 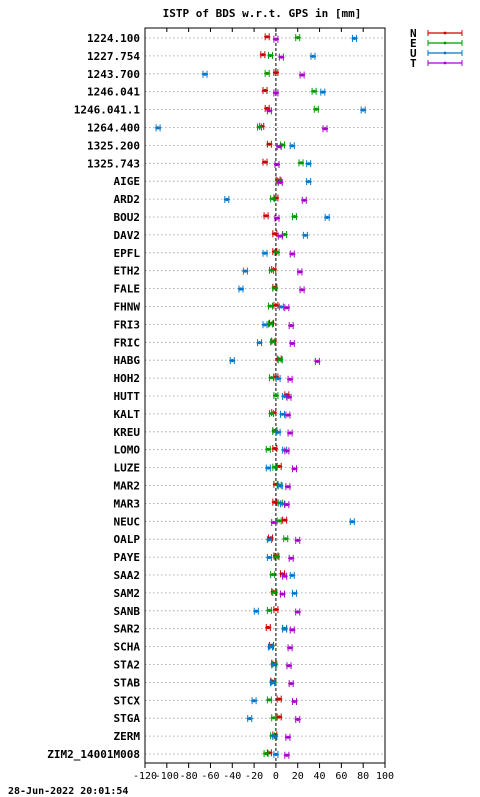 I want to click on station-label: 1325.743, so click(x=113, y=163).